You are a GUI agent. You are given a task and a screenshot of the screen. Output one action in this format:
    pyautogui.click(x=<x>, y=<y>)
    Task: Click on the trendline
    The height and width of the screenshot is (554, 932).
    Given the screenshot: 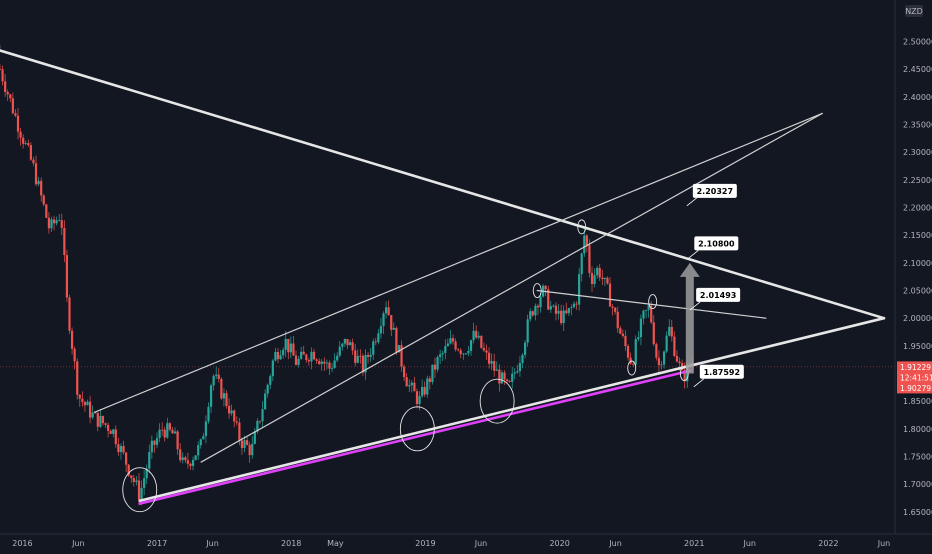 What is the action you would take?
    pyautogui.click(x=415, y=437)
    